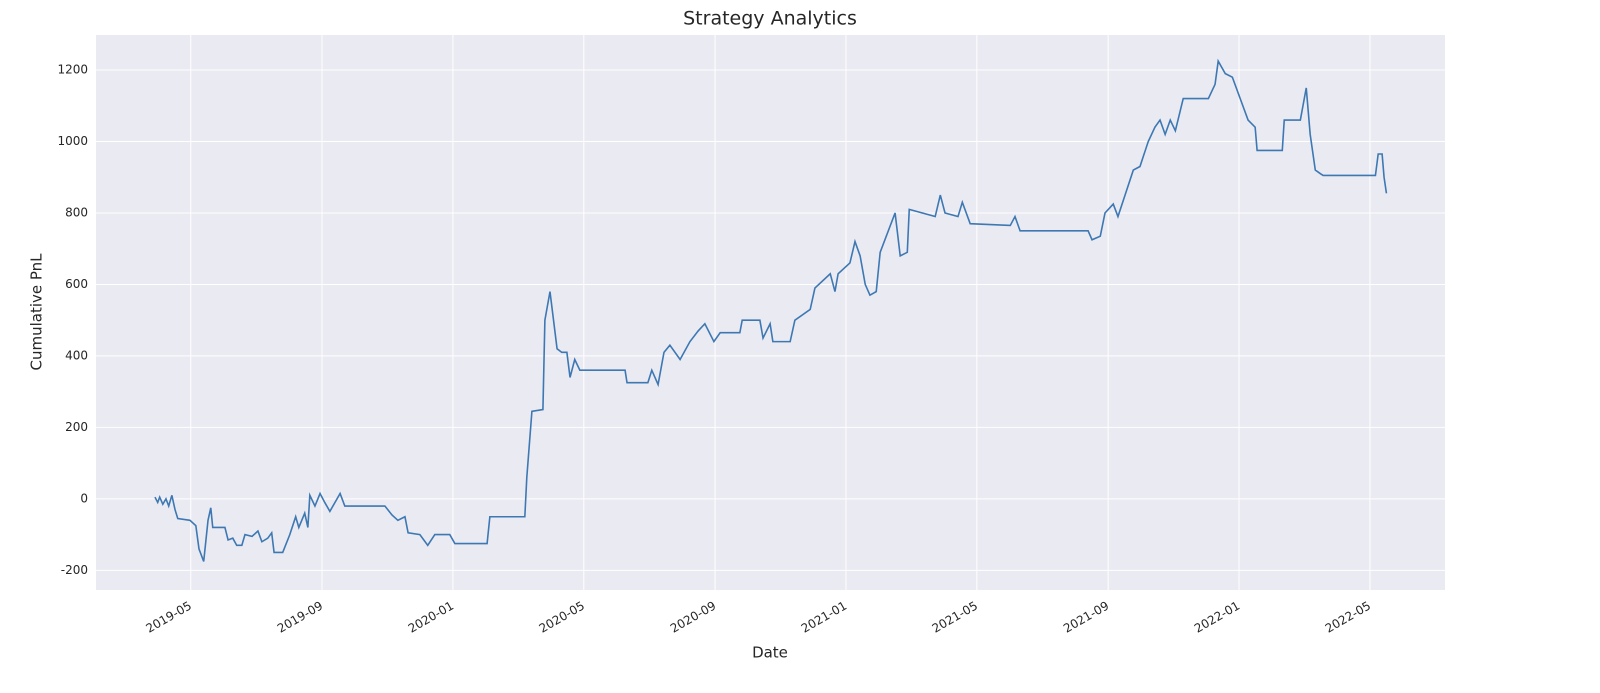 The height and width of the screenshot is (693, 1600). What do you see at coordinates (169, 617) in the screenshot?
I see `x-tick-label: 2019-05` at bounding box center [169, 617].